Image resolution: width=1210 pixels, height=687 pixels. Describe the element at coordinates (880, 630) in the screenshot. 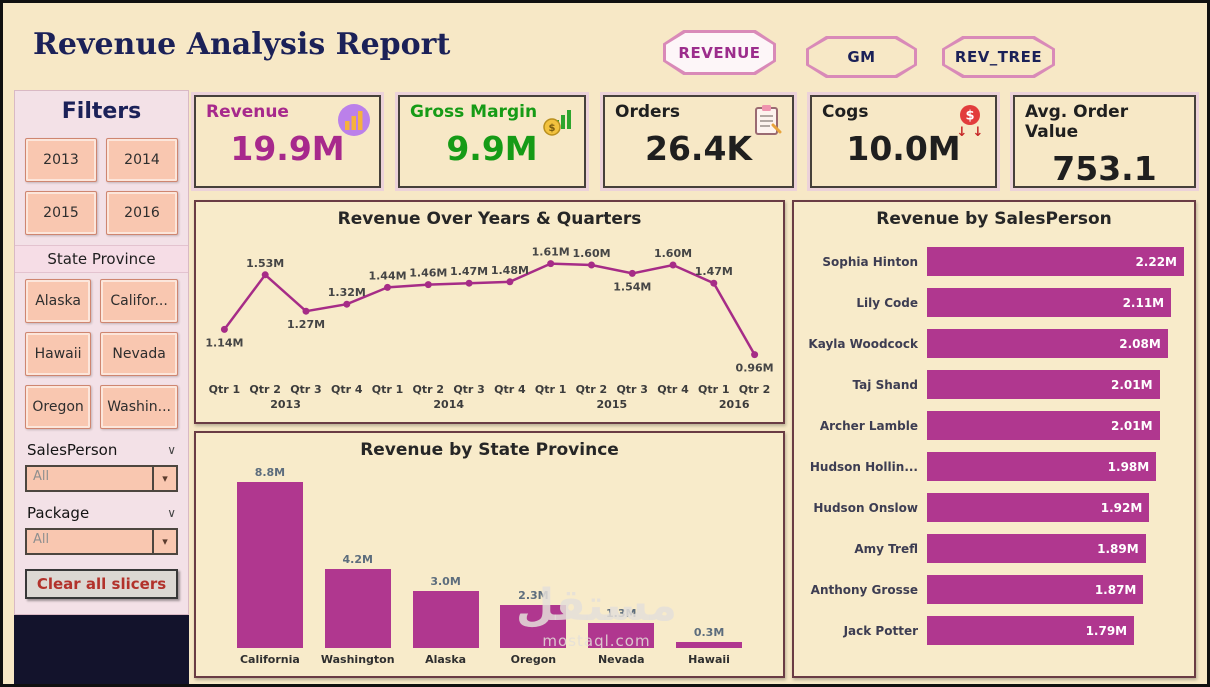

I see `salesperson-name: Jack Potter` at that location.